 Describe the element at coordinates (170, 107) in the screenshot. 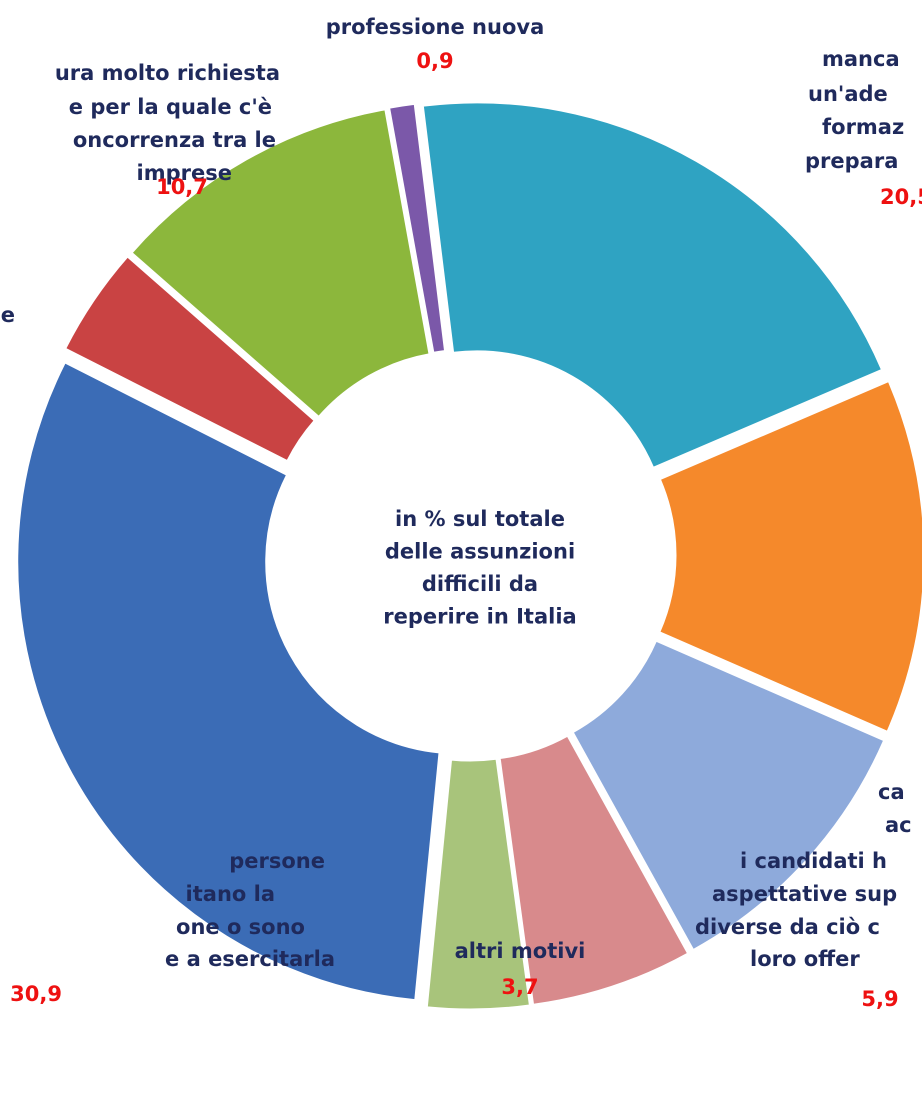

I see `segment-label: e per la quale c'è` at that location.